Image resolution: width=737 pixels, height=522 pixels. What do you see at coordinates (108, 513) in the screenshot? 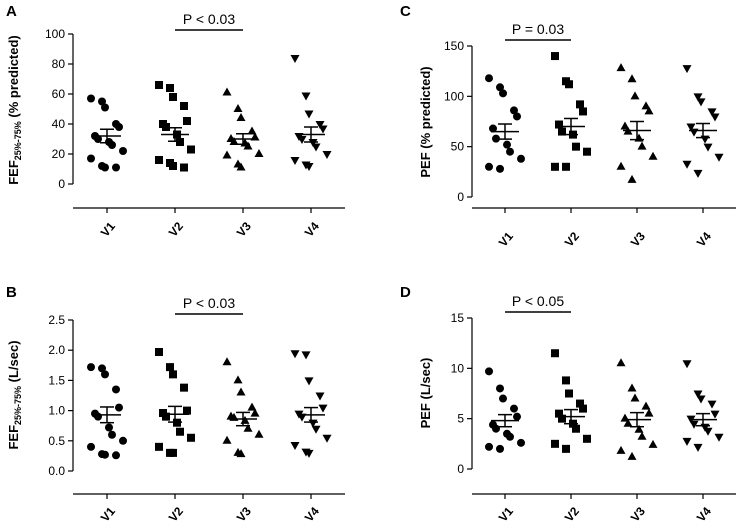
I see `x-category-label: V1` at bounding box center [108, 513].